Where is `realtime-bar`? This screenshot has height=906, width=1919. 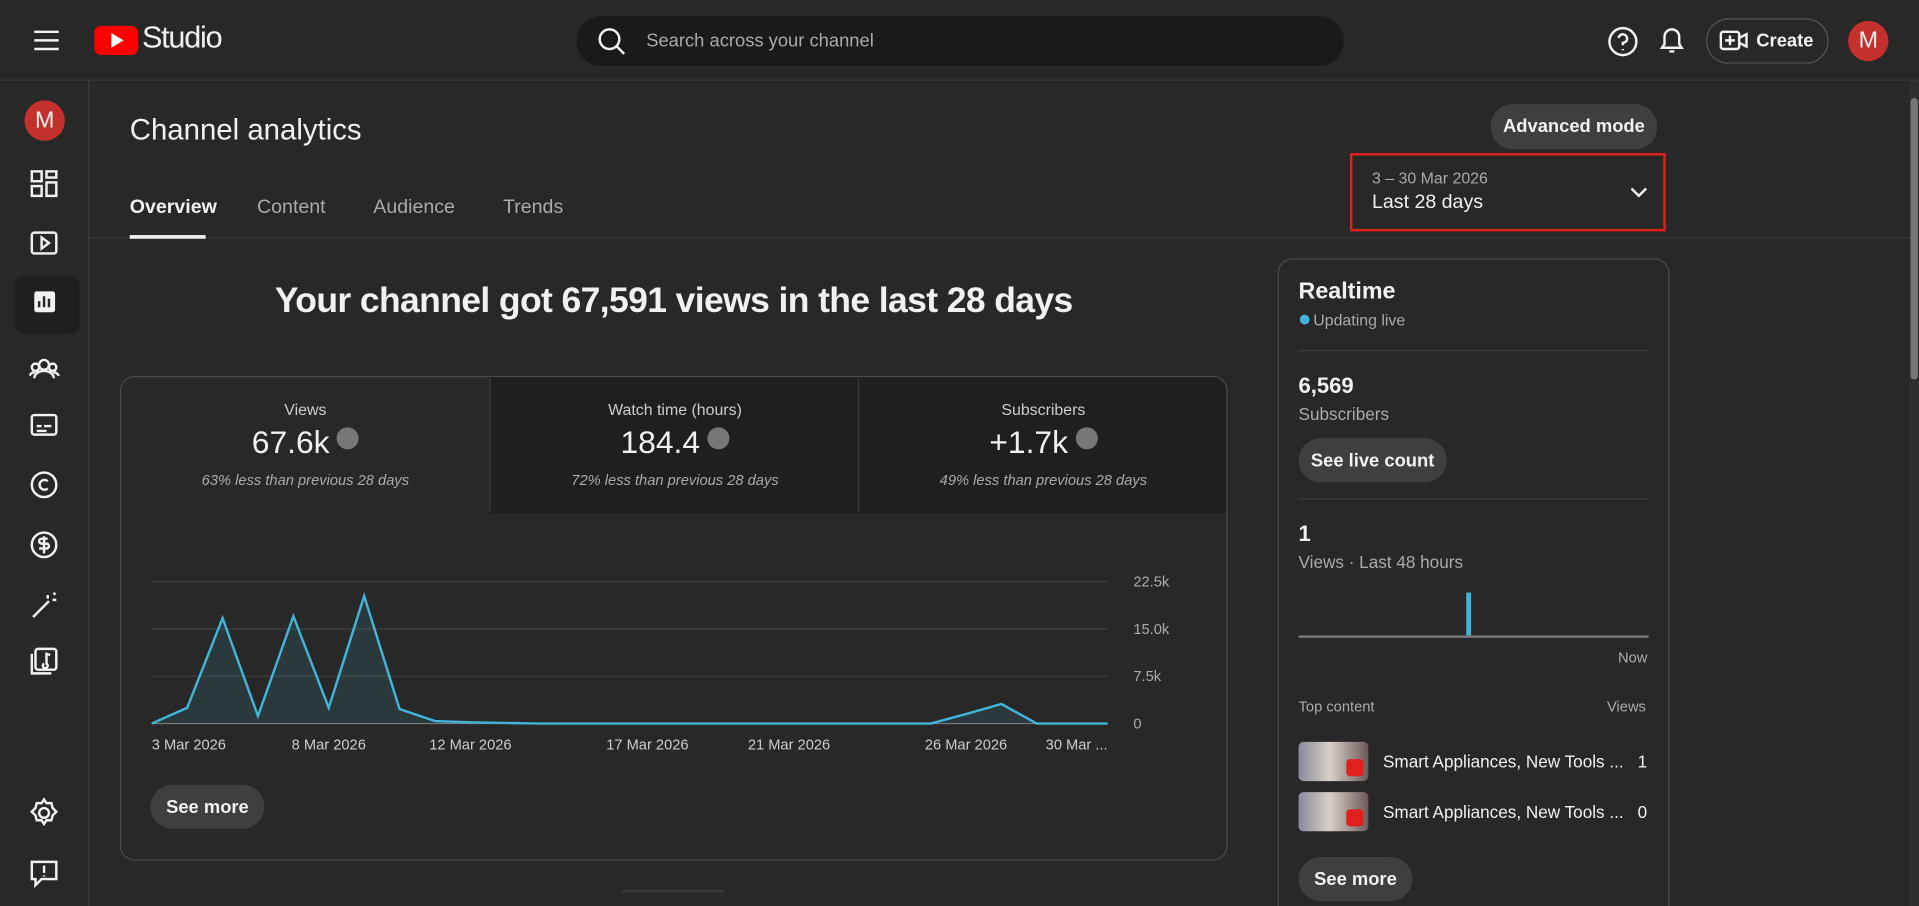
realtime-bar is located at coordinates (1469, 614).